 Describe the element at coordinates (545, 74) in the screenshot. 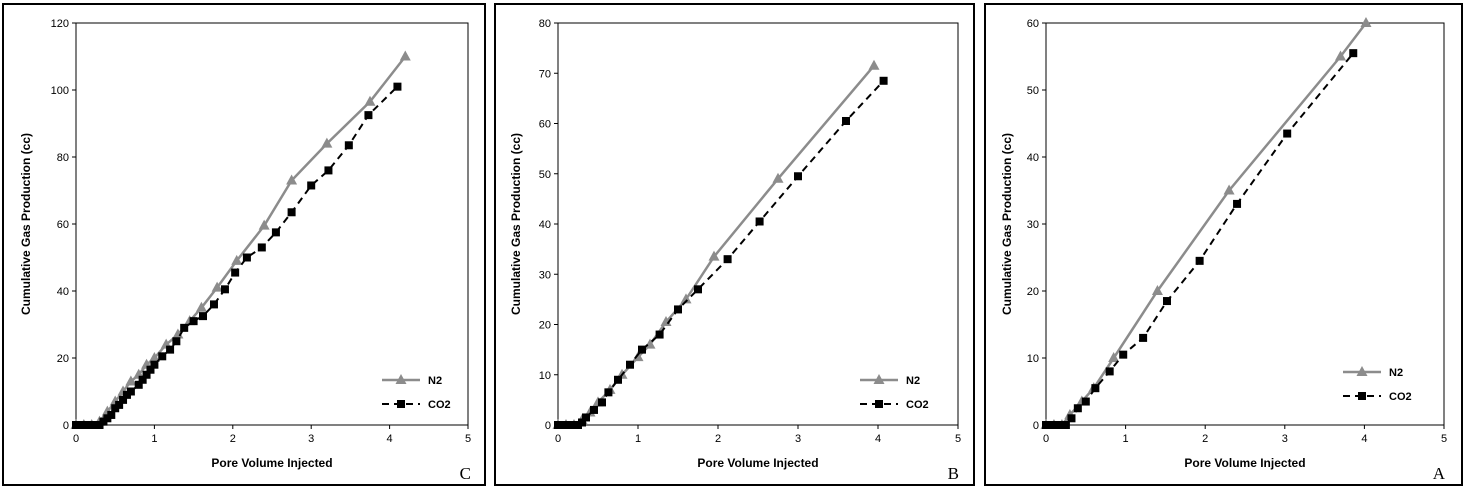

I see `y-tick-label: 70` at that location.